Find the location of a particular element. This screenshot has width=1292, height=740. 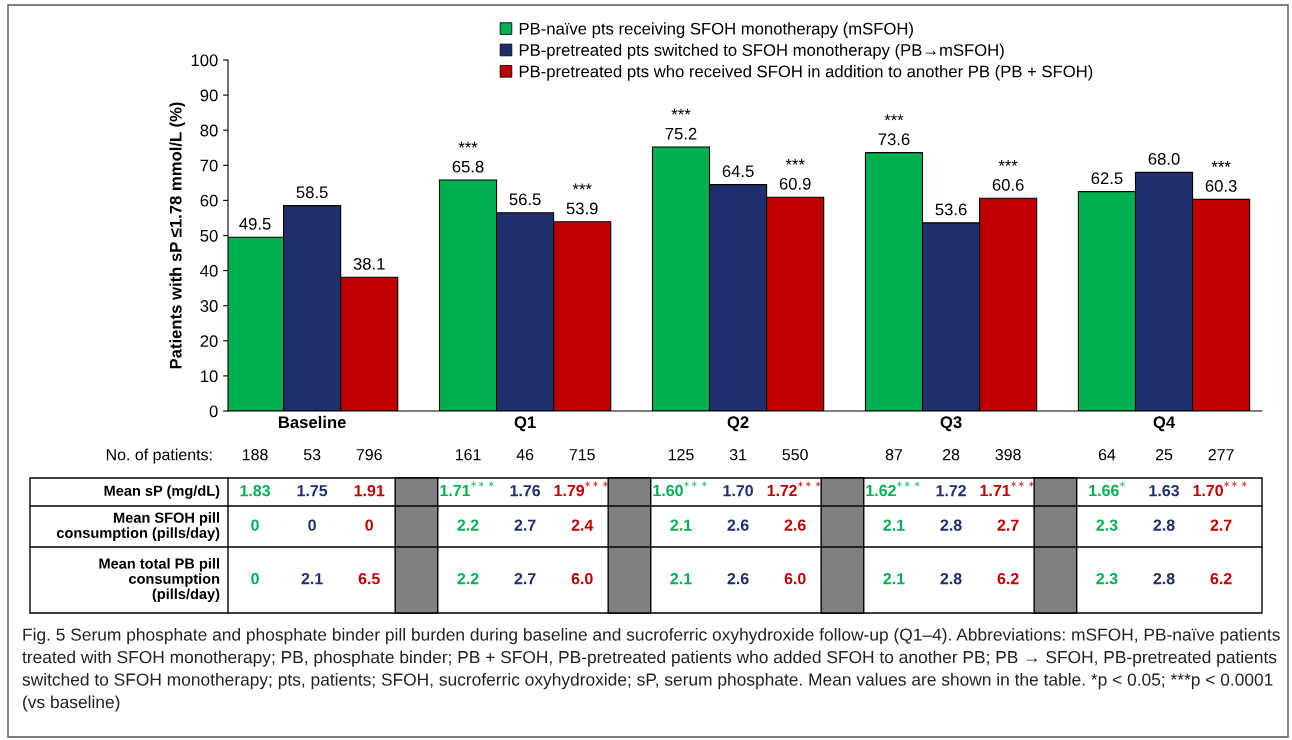

text: 796 is located at coordinates (369, 454).